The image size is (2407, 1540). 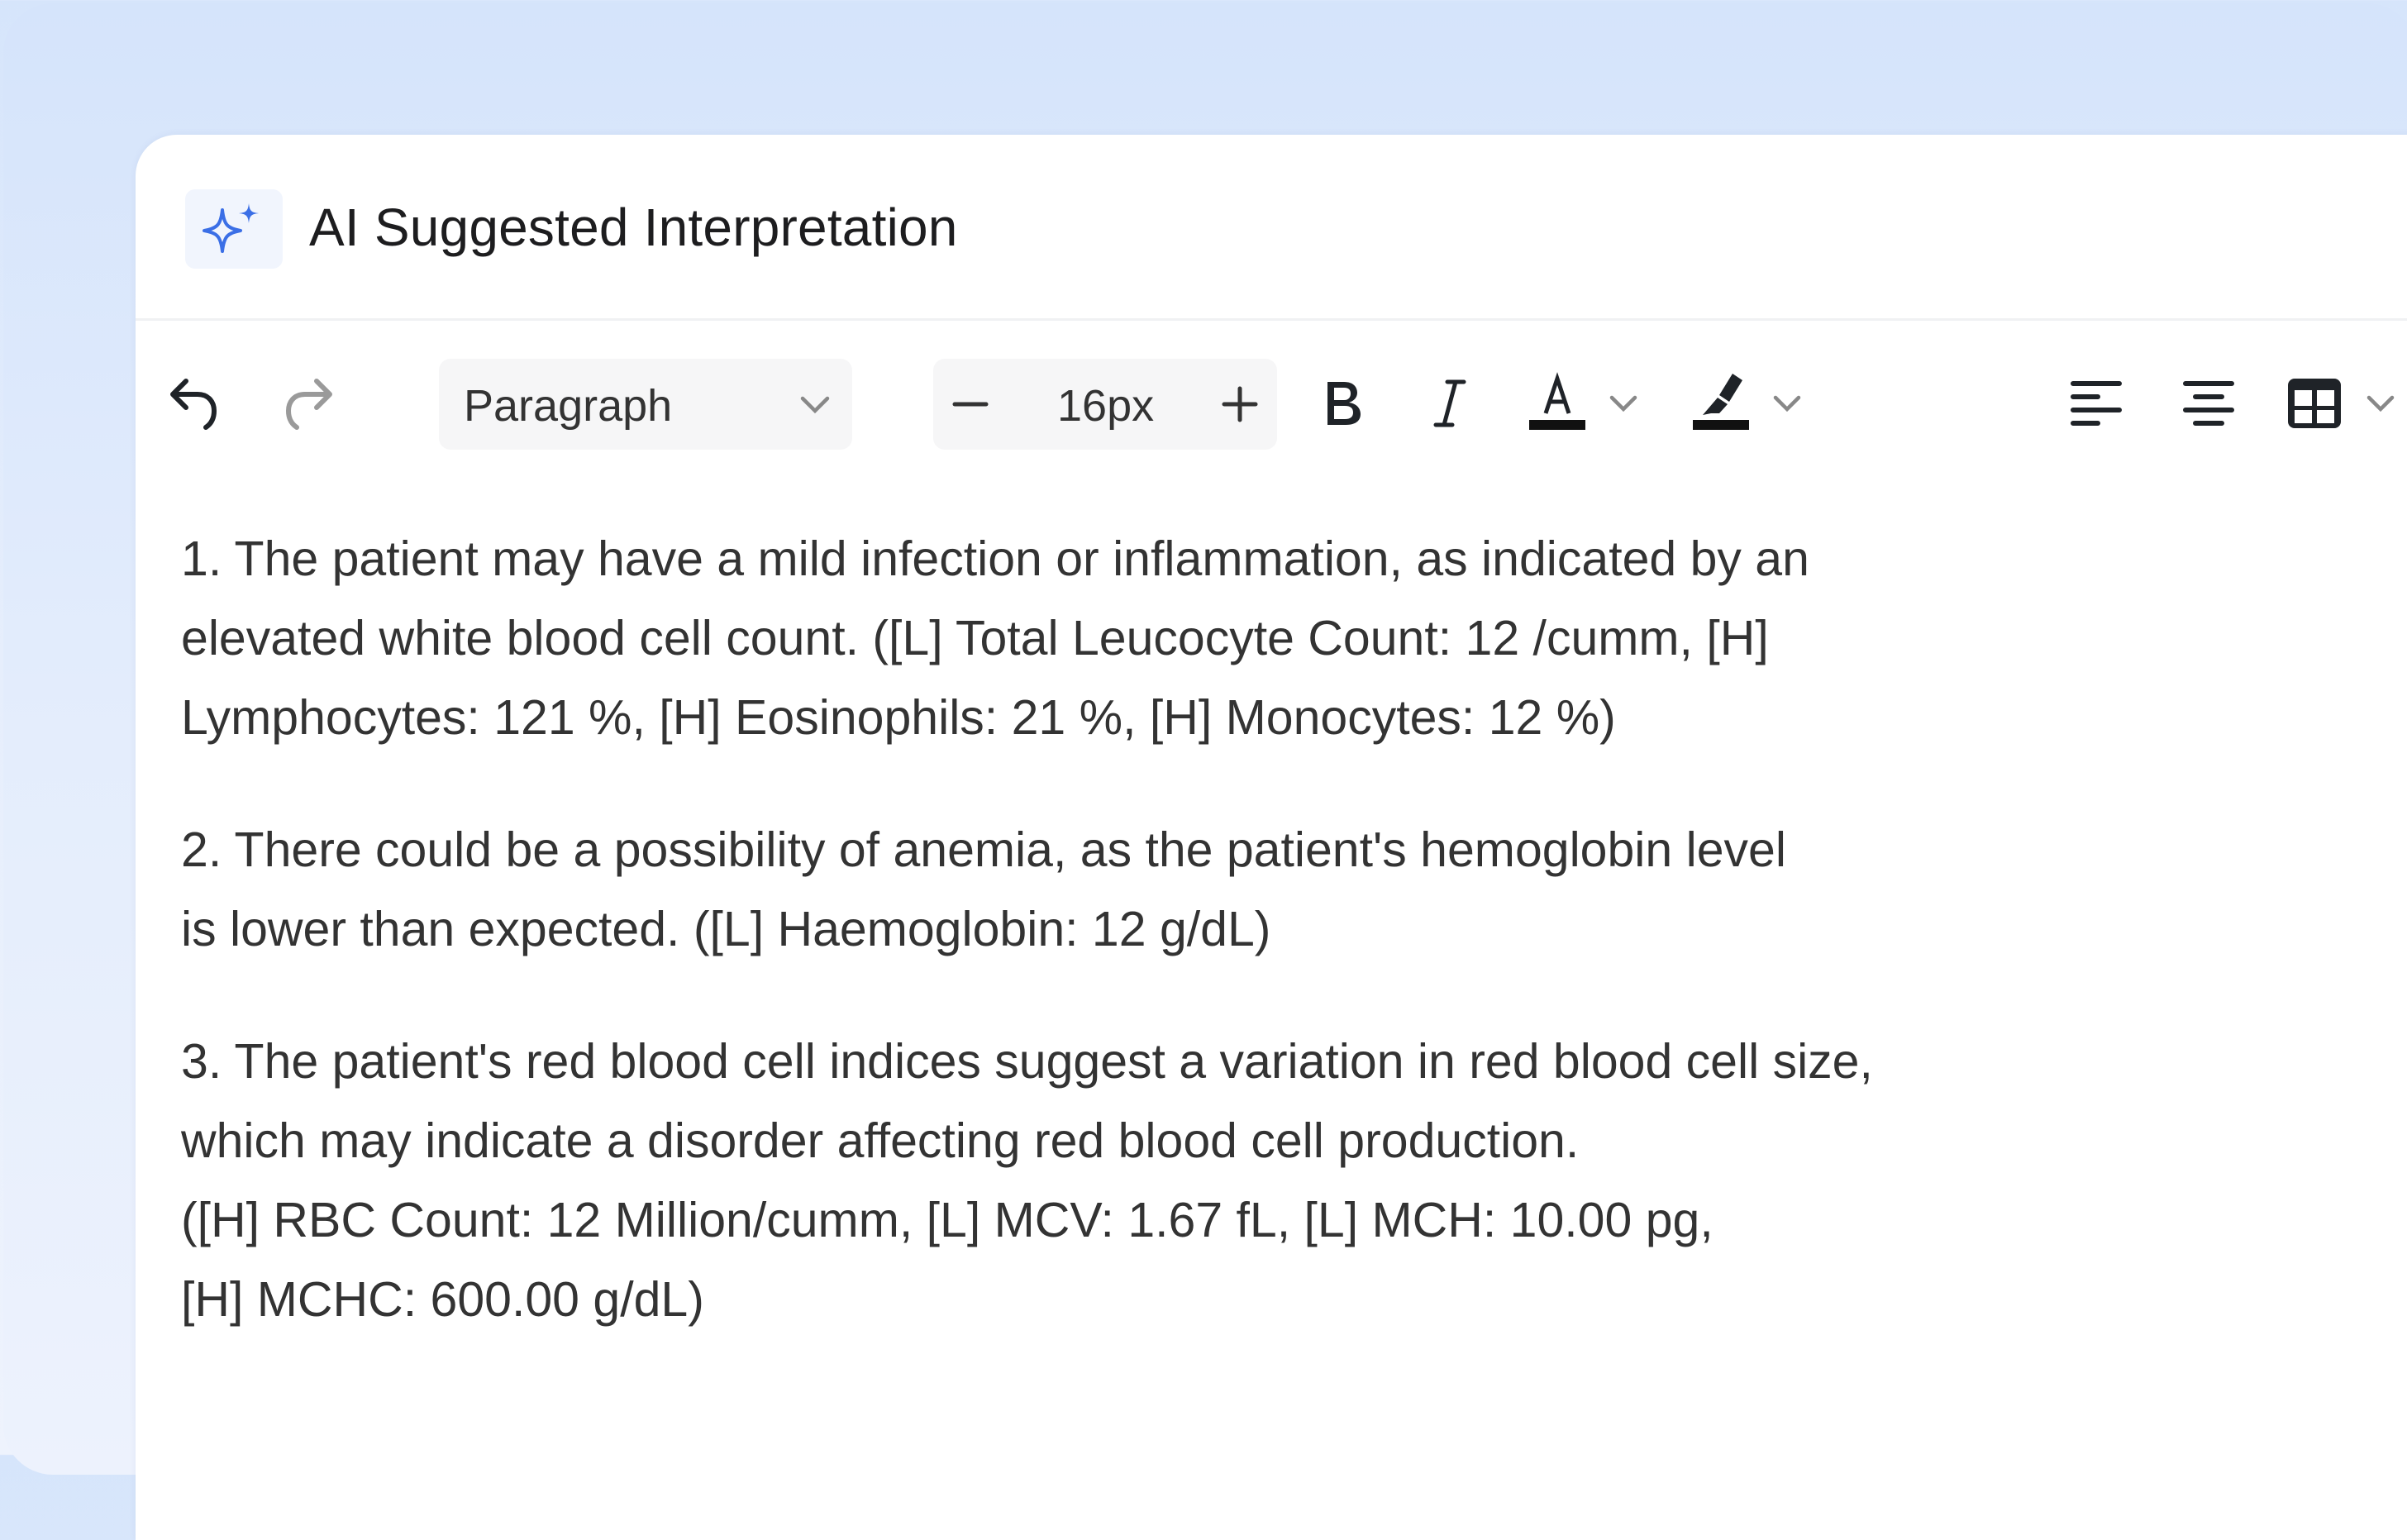 I want to click on redo-icon, so click(x=309, y=405).